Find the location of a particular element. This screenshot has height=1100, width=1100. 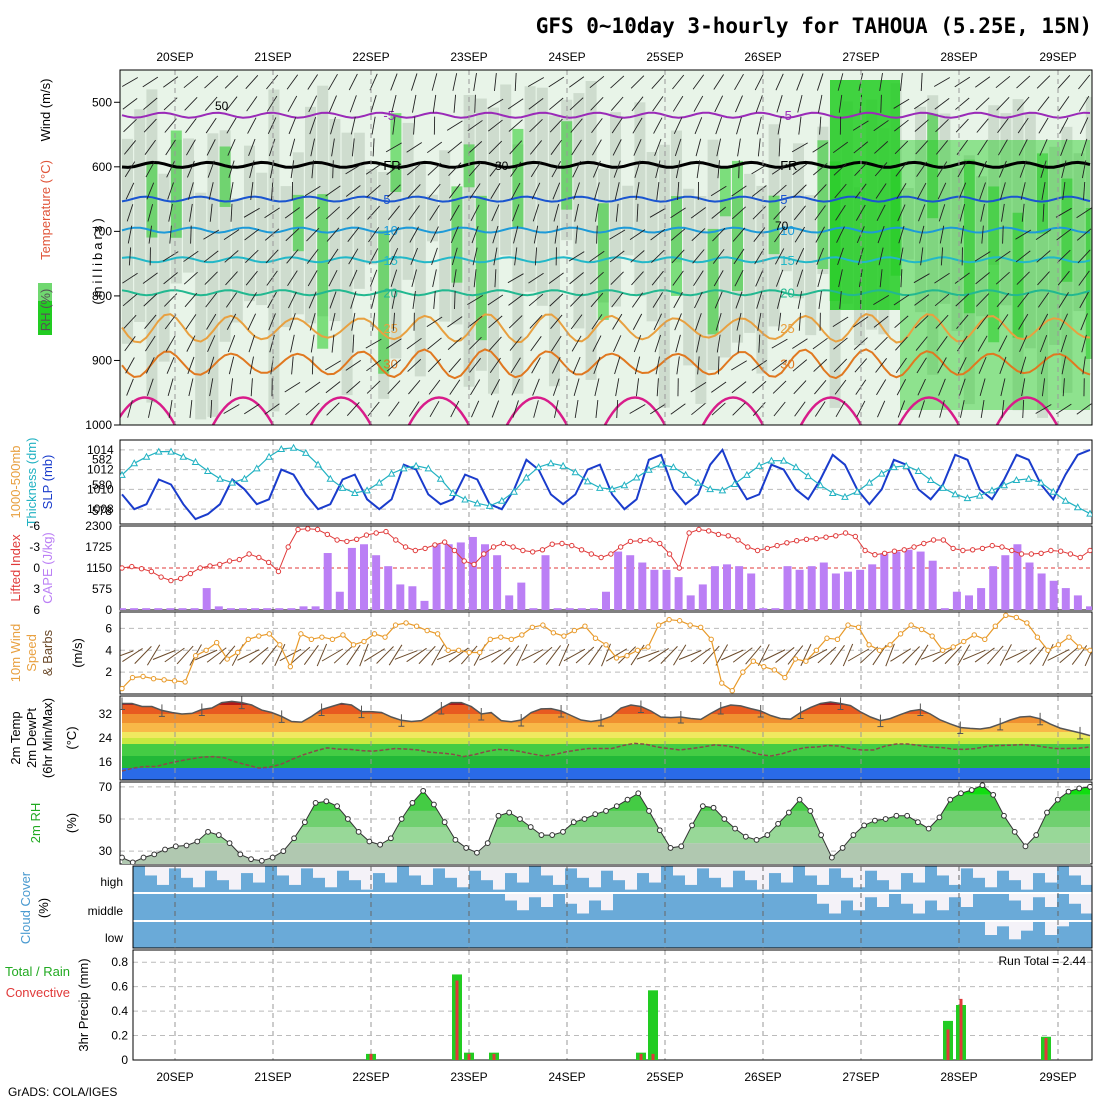

lifted-index-line is located at coordinates (606, 555).